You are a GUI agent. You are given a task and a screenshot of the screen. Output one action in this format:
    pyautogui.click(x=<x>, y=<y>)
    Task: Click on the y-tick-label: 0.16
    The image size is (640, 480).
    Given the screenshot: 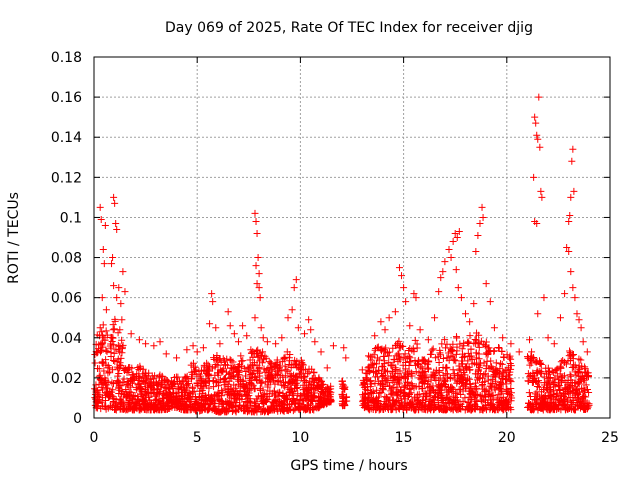 What is the action you would take?
    pyautogui.click(x=66, y=98)
    